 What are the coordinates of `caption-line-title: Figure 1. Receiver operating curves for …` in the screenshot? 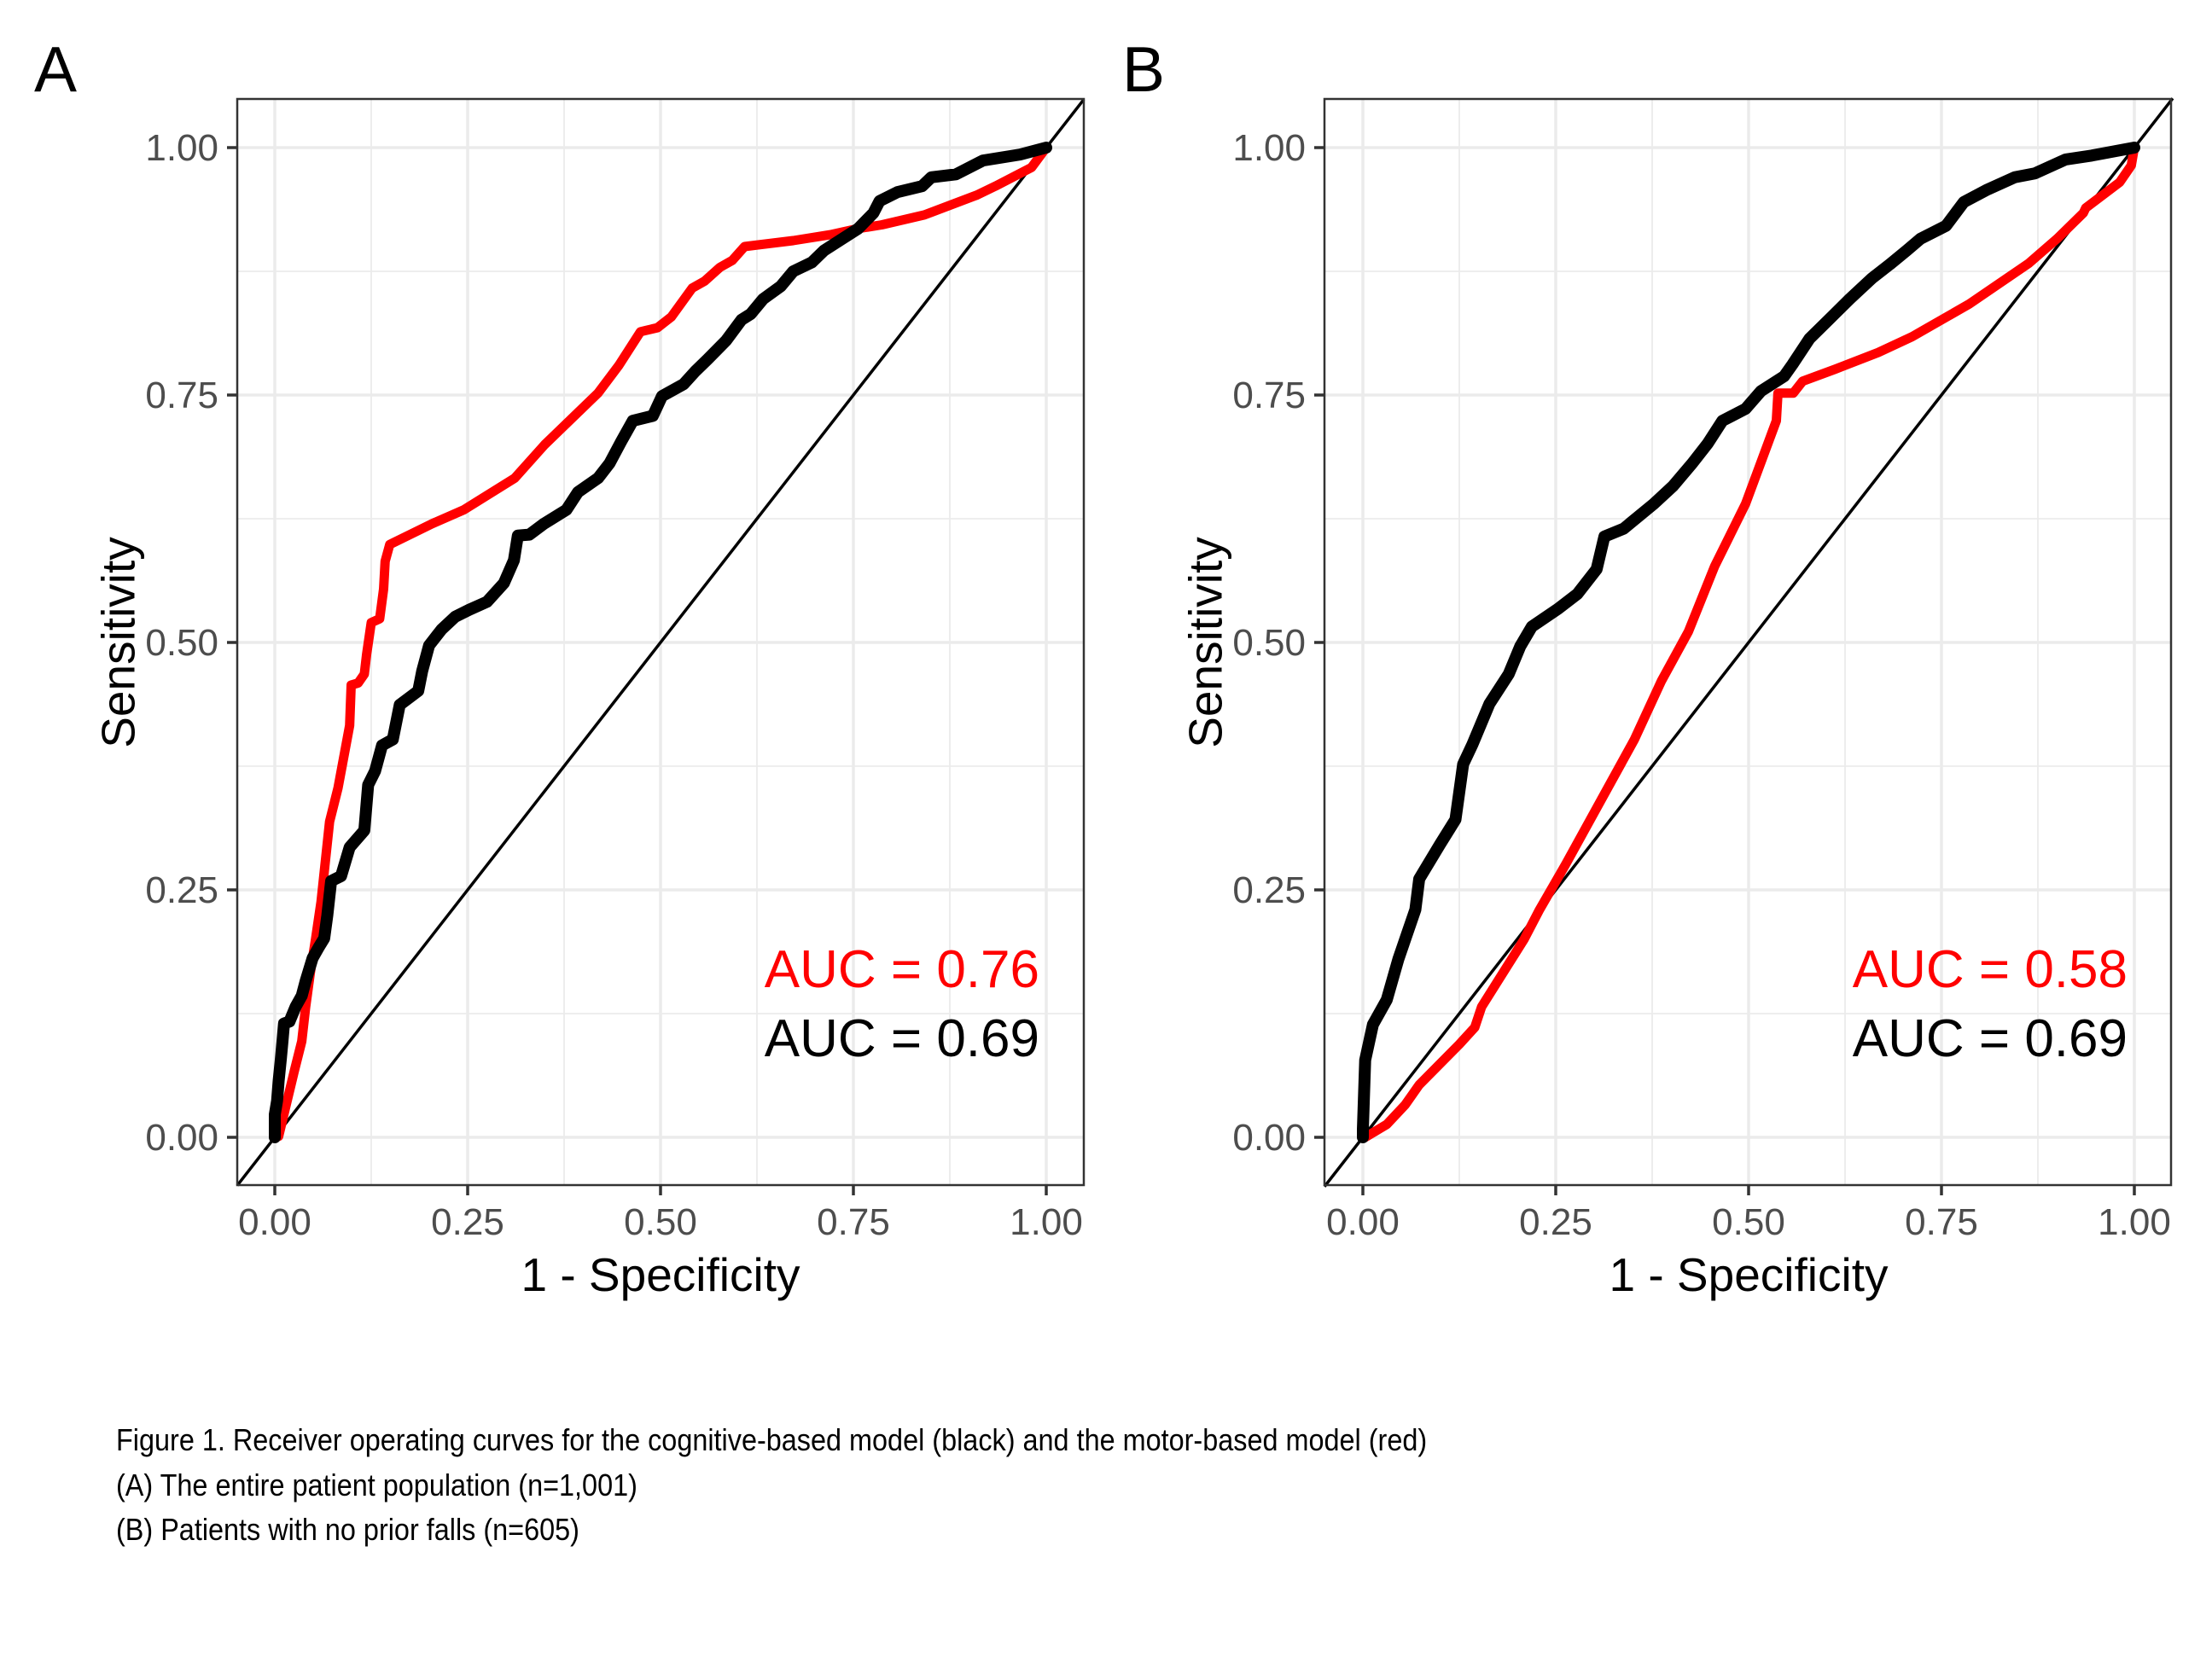 It's located at (772, 1439).